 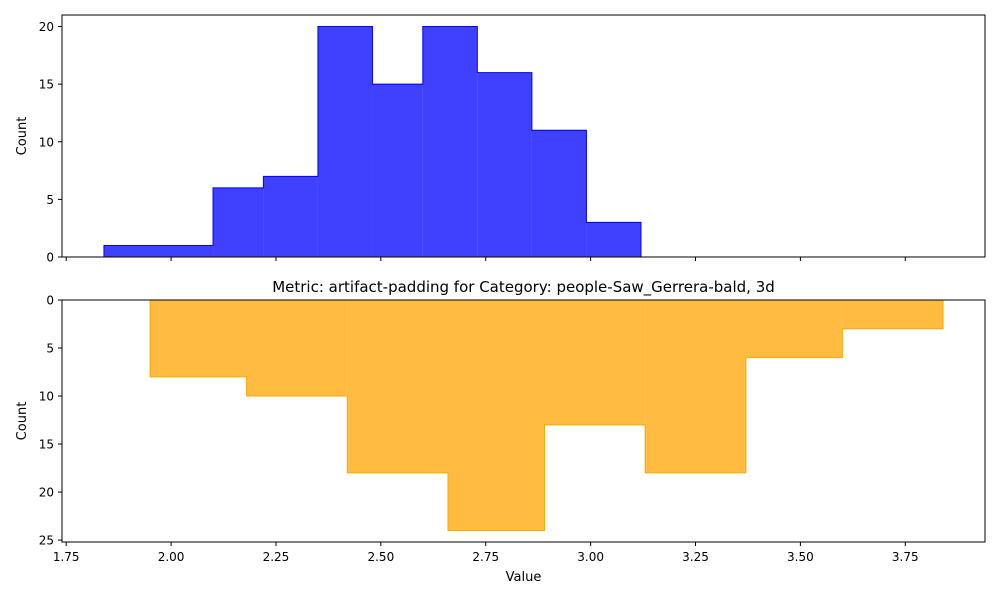 What do you see at coordinates (800, 557) in the screenshot?
I see `bottom-x-tick-label: 3.50` at bounding box center [800, 557].